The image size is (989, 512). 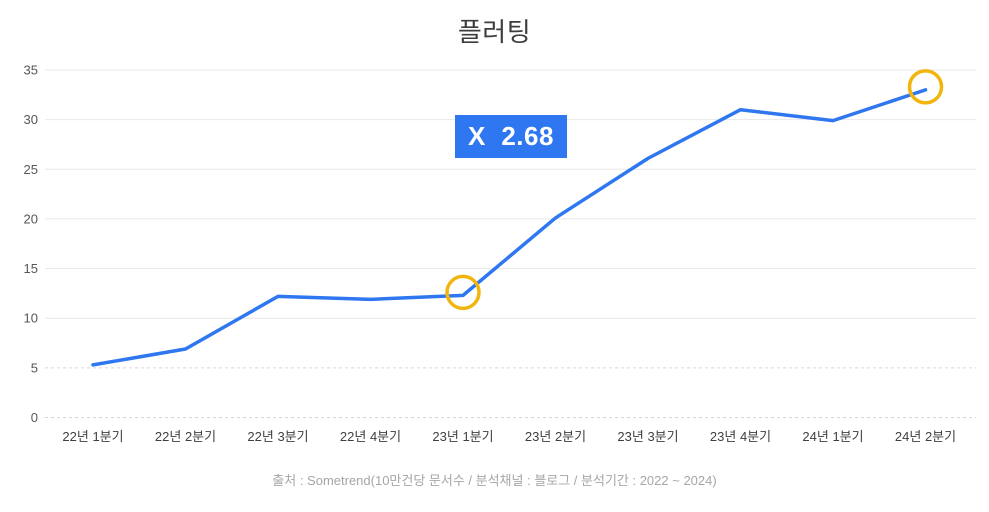 What do you see at coordinates (34, 367) in the screenshot?
I see `y-tick-label: 5` at bounding box center [34, 367].